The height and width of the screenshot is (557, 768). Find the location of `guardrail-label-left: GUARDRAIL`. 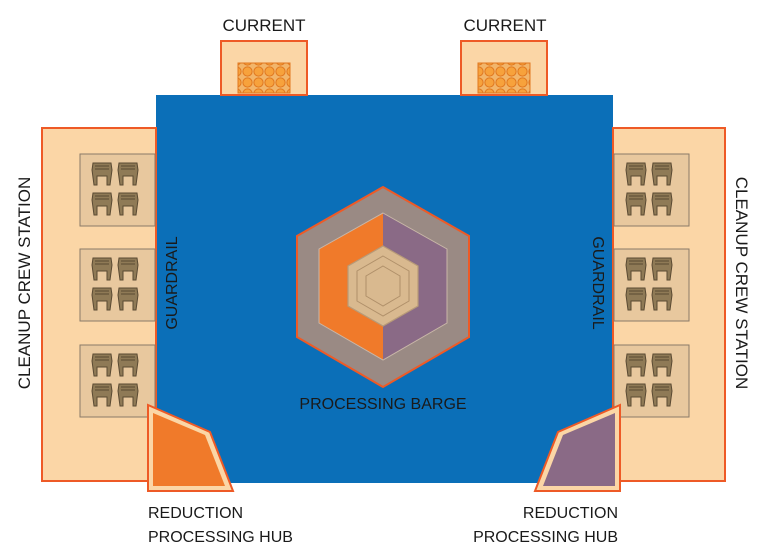

guardrail-label-left: GUARDRAIL is located at coordinates (172, 282).